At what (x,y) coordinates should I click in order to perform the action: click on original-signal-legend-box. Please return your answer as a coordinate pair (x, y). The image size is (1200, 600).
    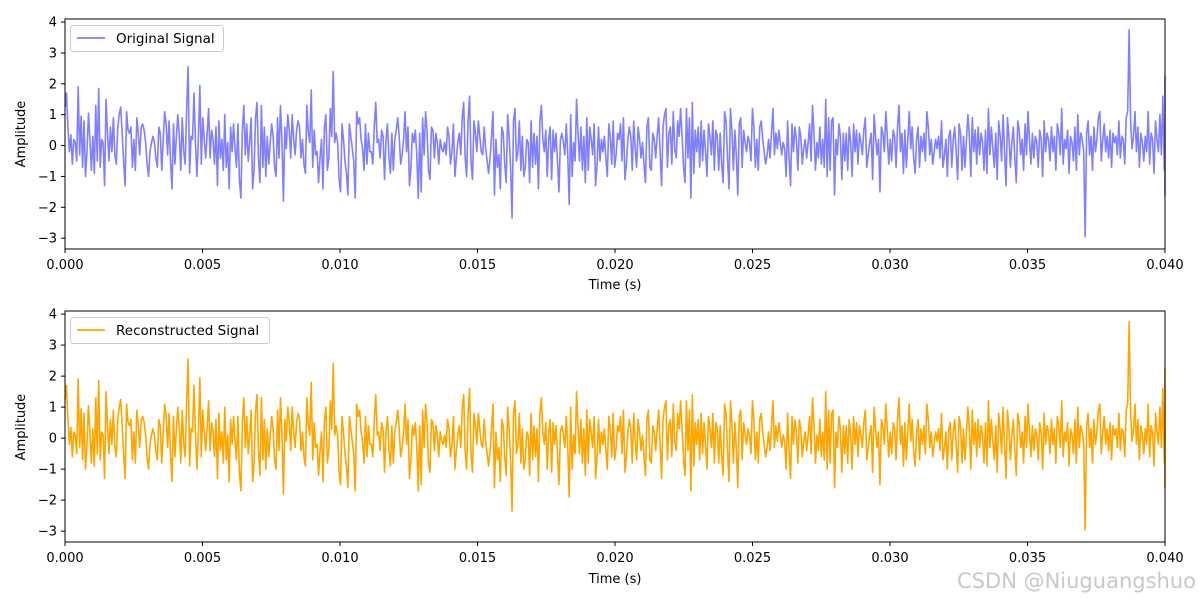
    Looking at the image, I should click on (147, 38).